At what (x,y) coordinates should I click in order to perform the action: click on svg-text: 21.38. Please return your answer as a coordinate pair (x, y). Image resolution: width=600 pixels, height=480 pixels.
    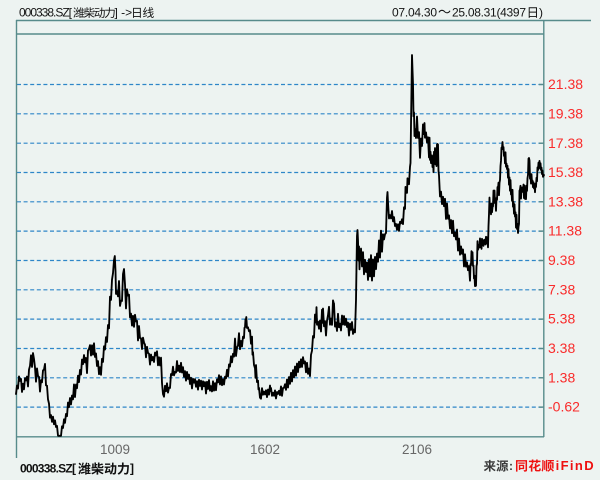
    Looking at the image, I should click on (565, 84).